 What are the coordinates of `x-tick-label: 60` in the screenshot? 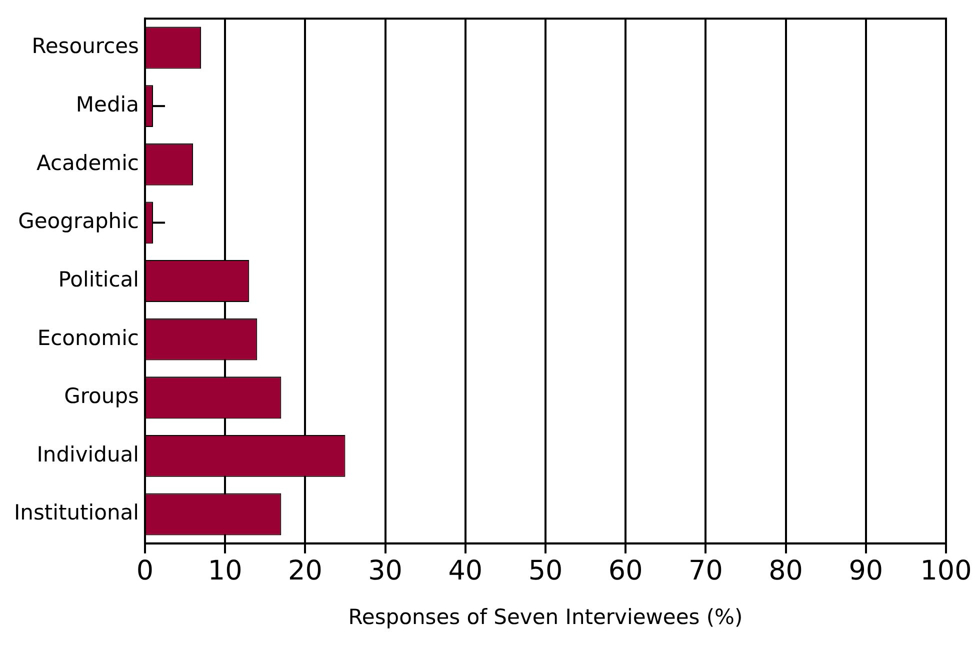 It's located at (625, 571).